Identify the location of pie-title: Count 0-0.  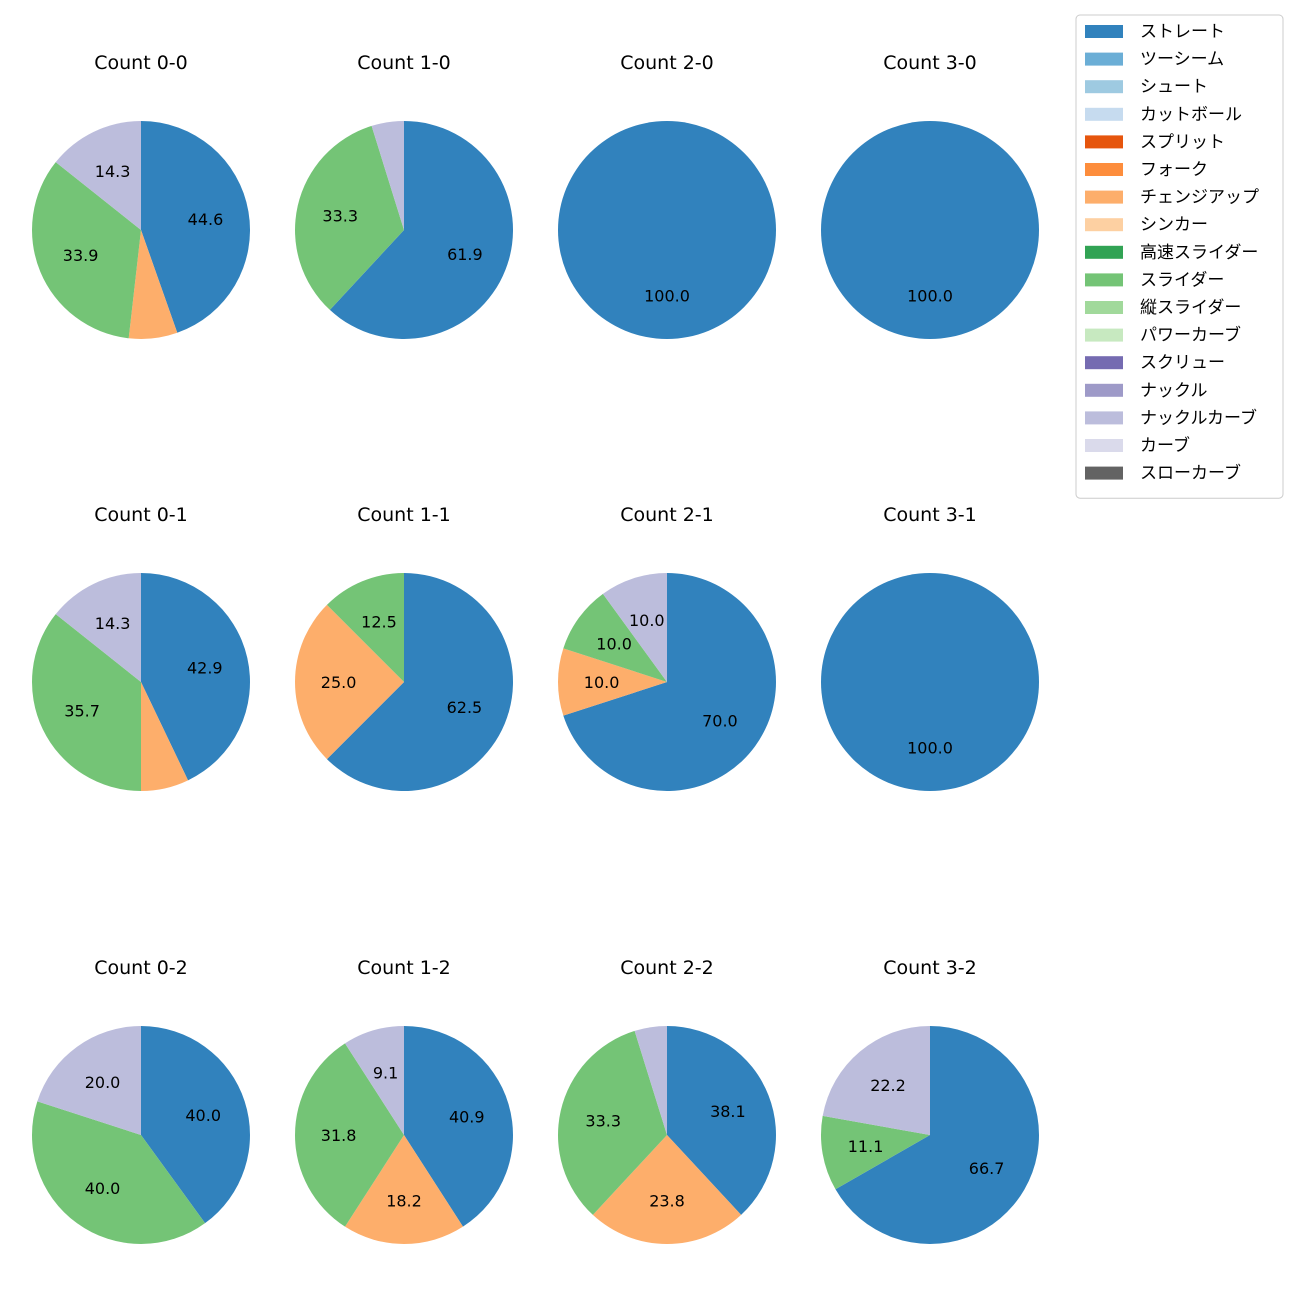
(141, 63).